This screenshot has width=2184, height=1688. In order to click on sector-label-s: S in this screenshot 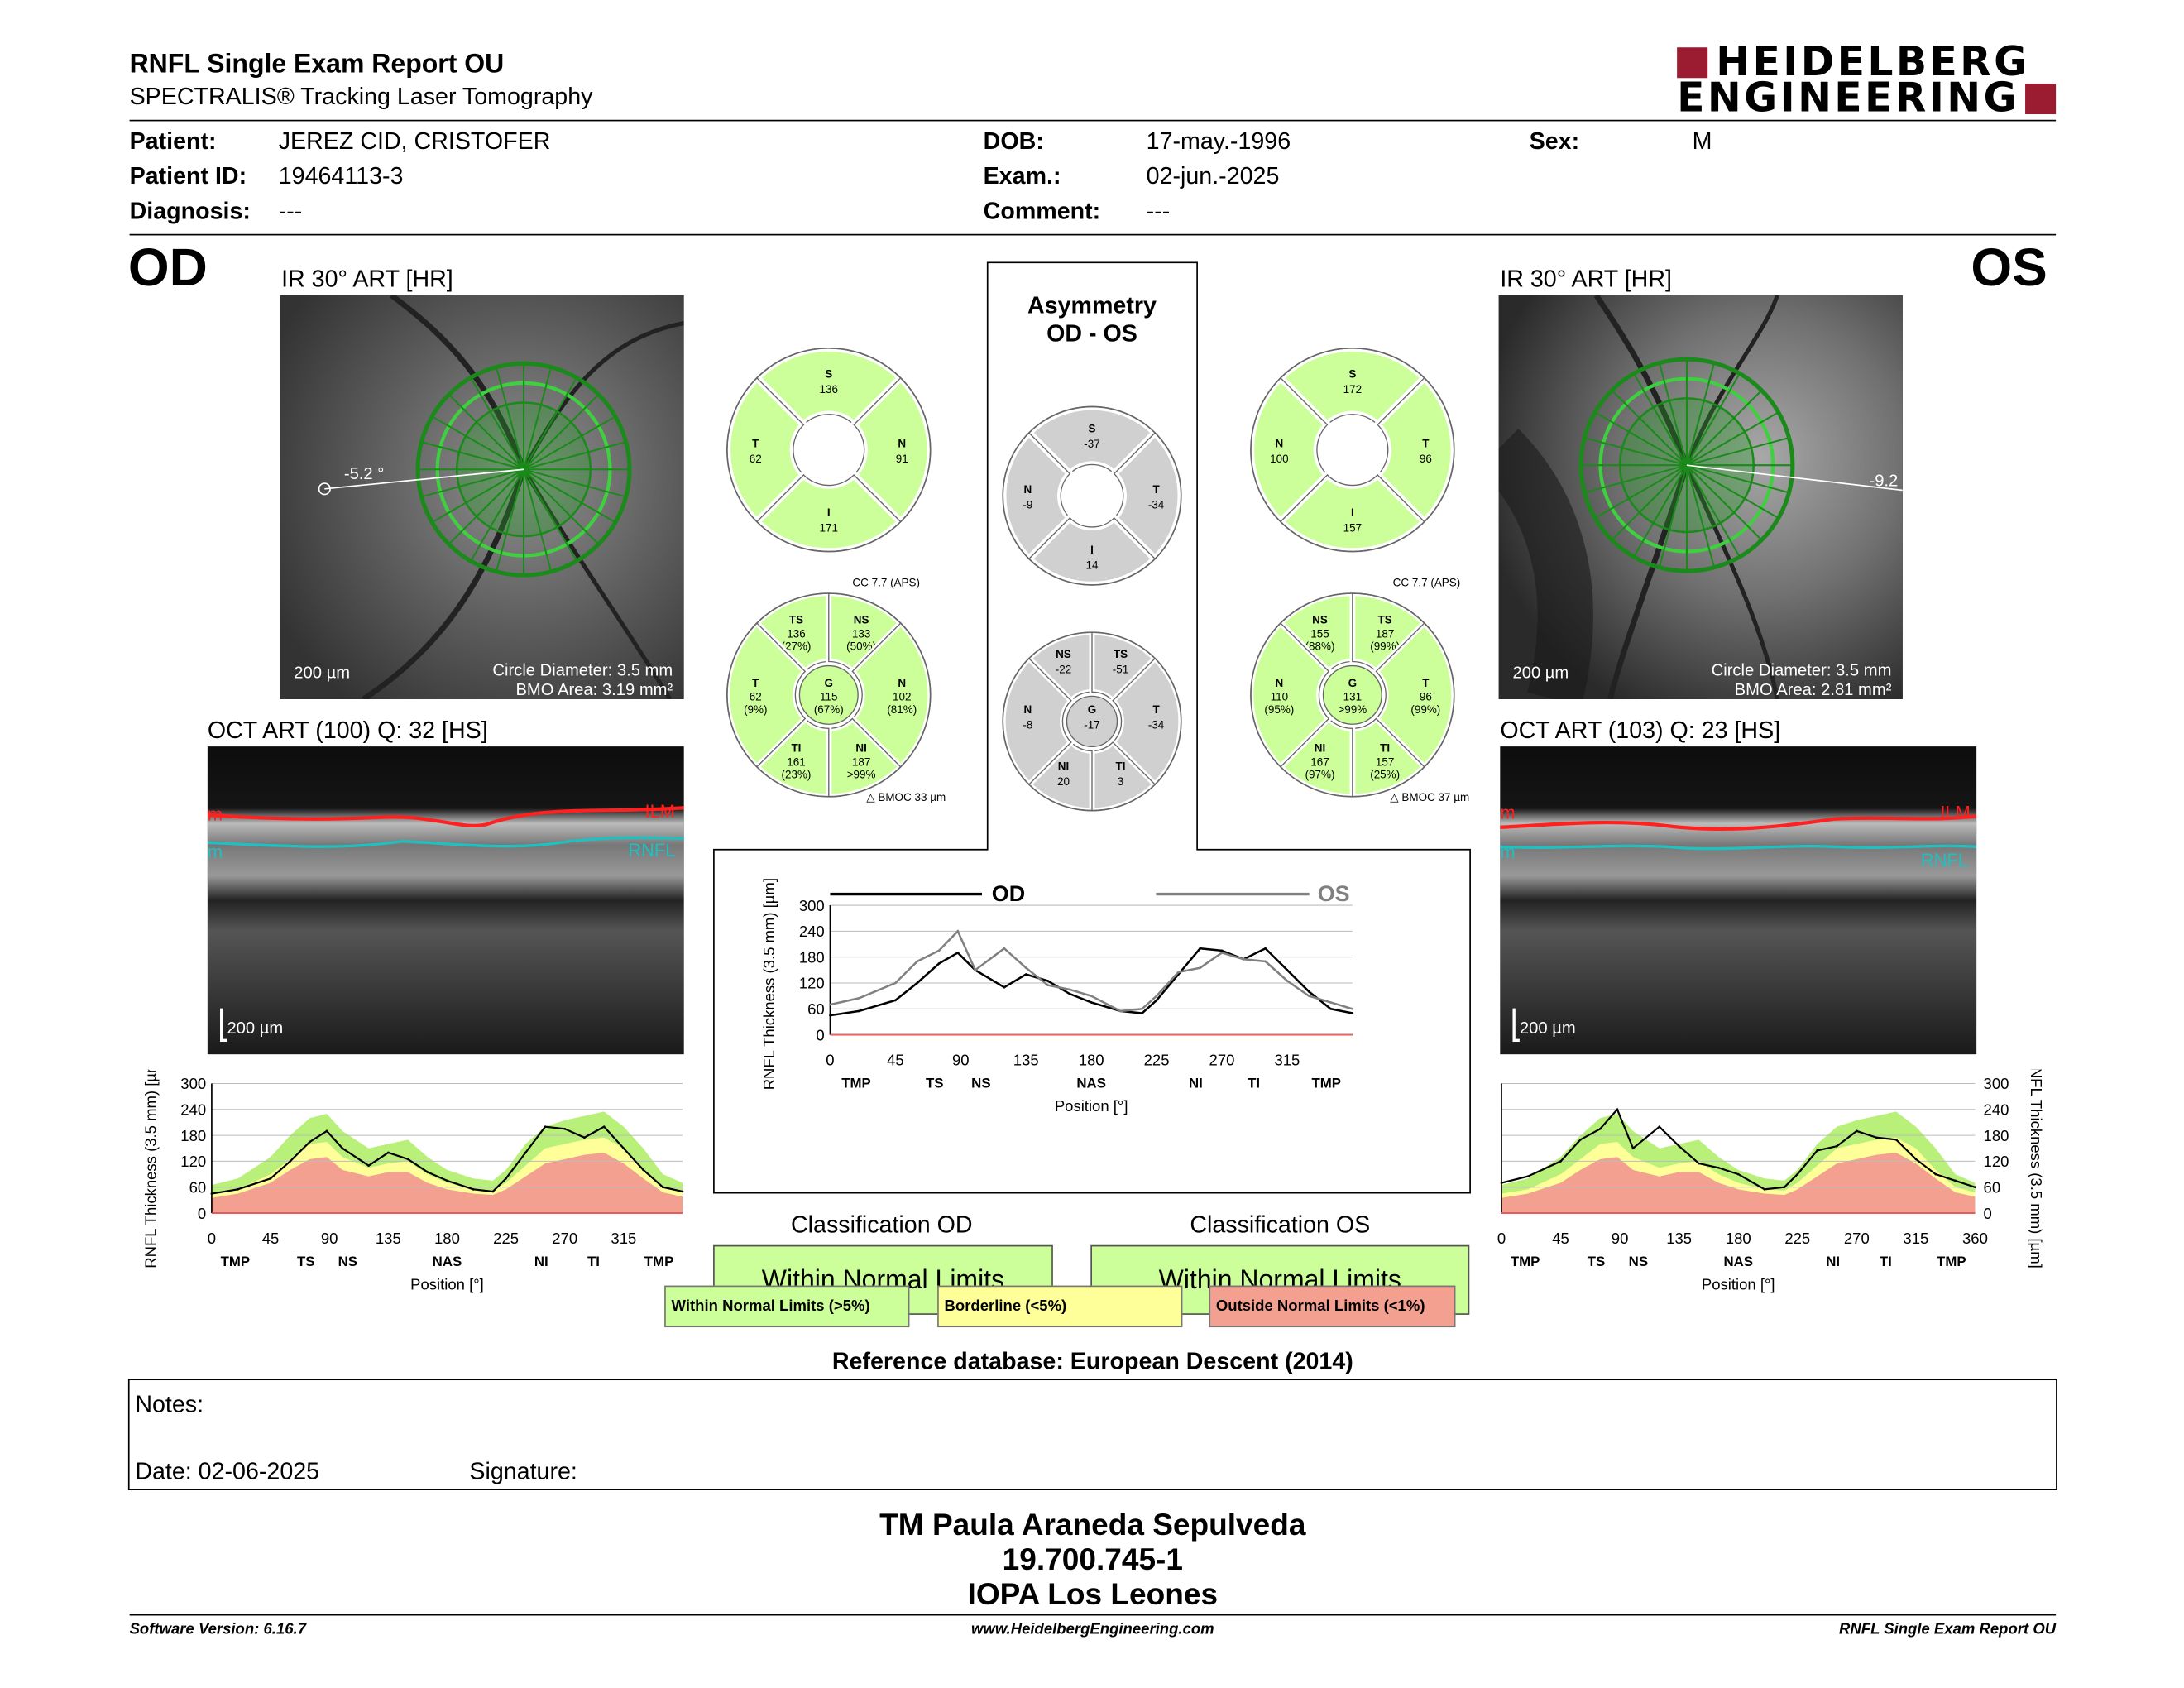, I will do `click(1352, 374)`.